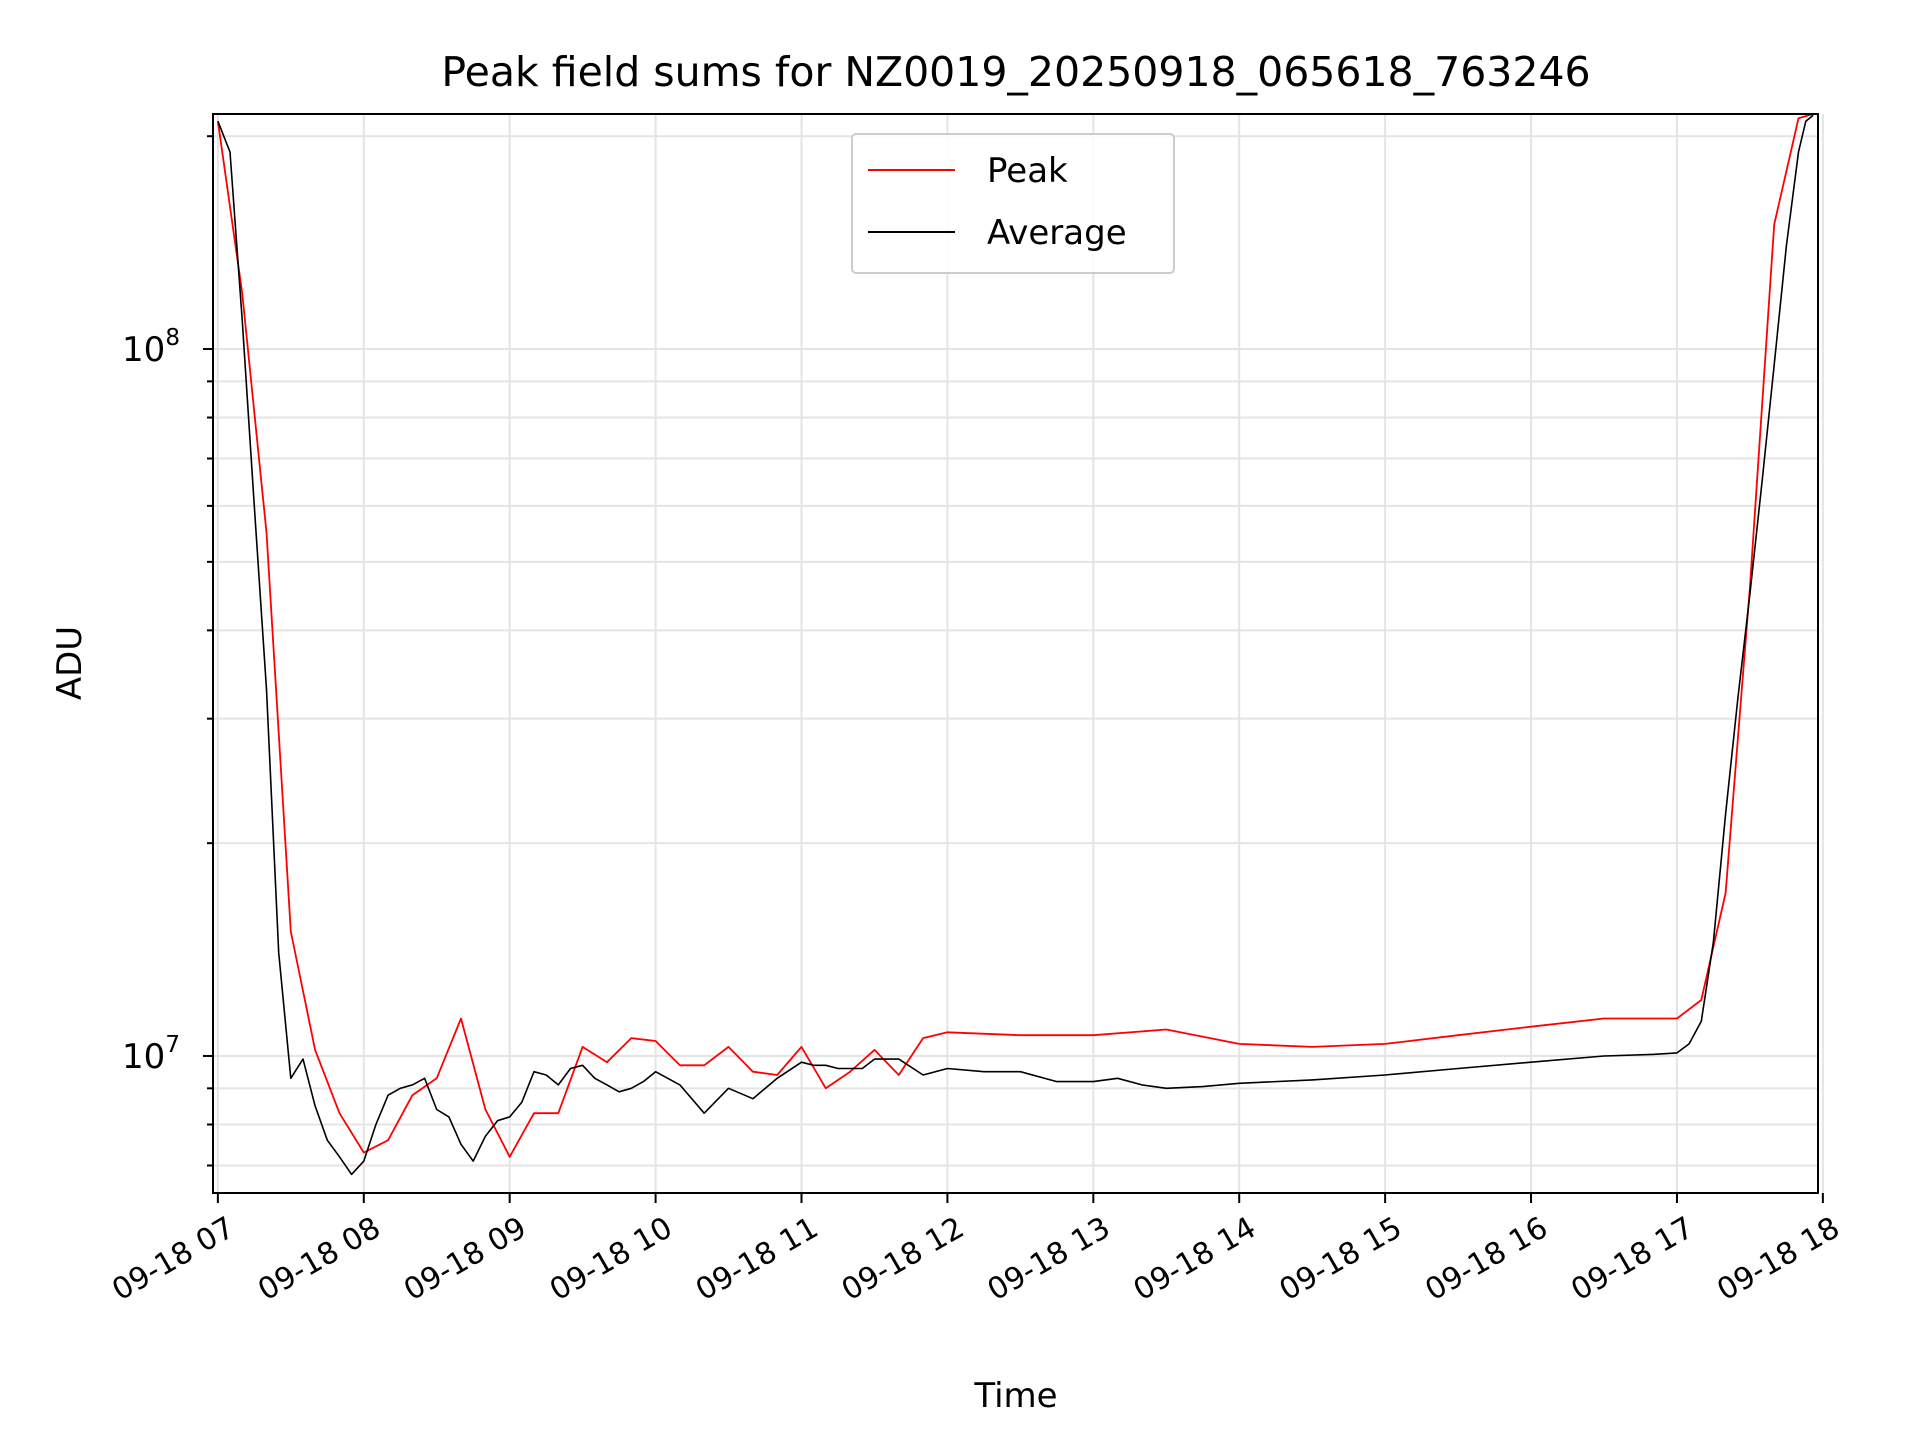 The height and width of the screenshot is (1440, 1920). What do you see at coordinates (1015, 1396) in the screenshot?
I see `x-axis-label: Time` at bounding box center [1015, 1396].